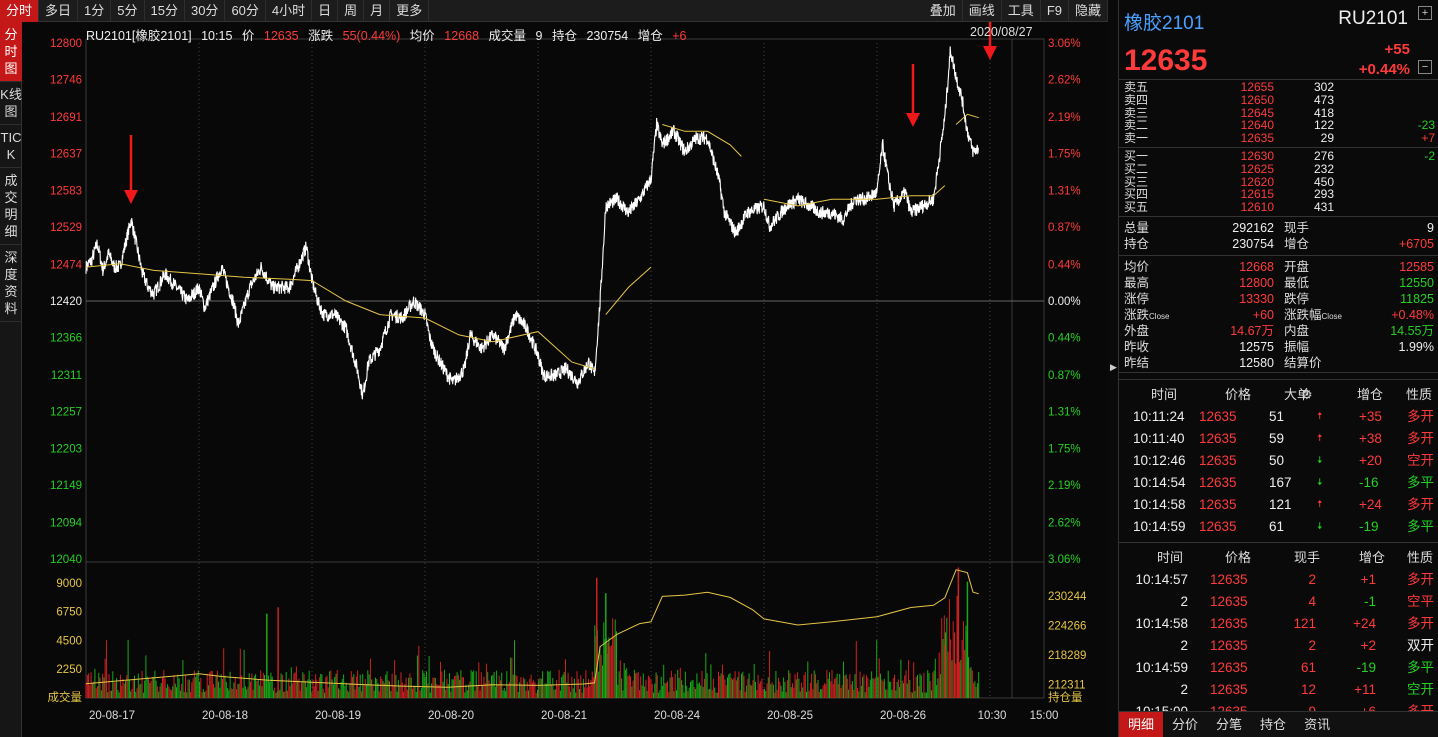 Image resolution: width=1438 pixels, height=737 pixels. Describe the element at coordinates (69, 641) in the screenshot. I see `volume-tick-label: 4500` at that location.